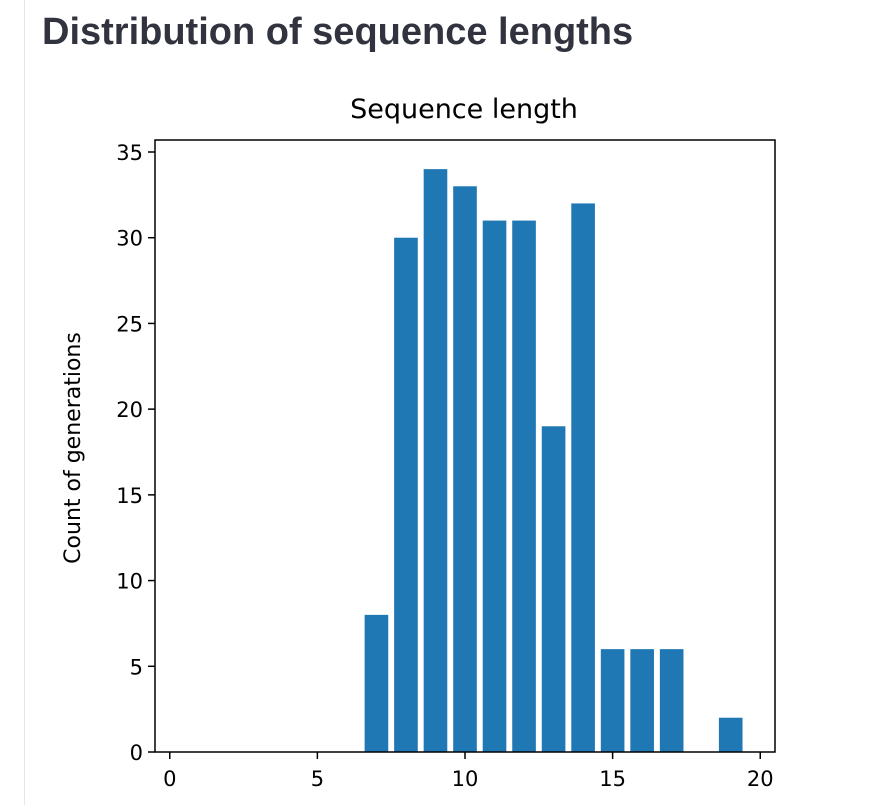 The width and height of the screenshot is (893, 805). I want to click on y-tick-label: 15, so click(129, 496).